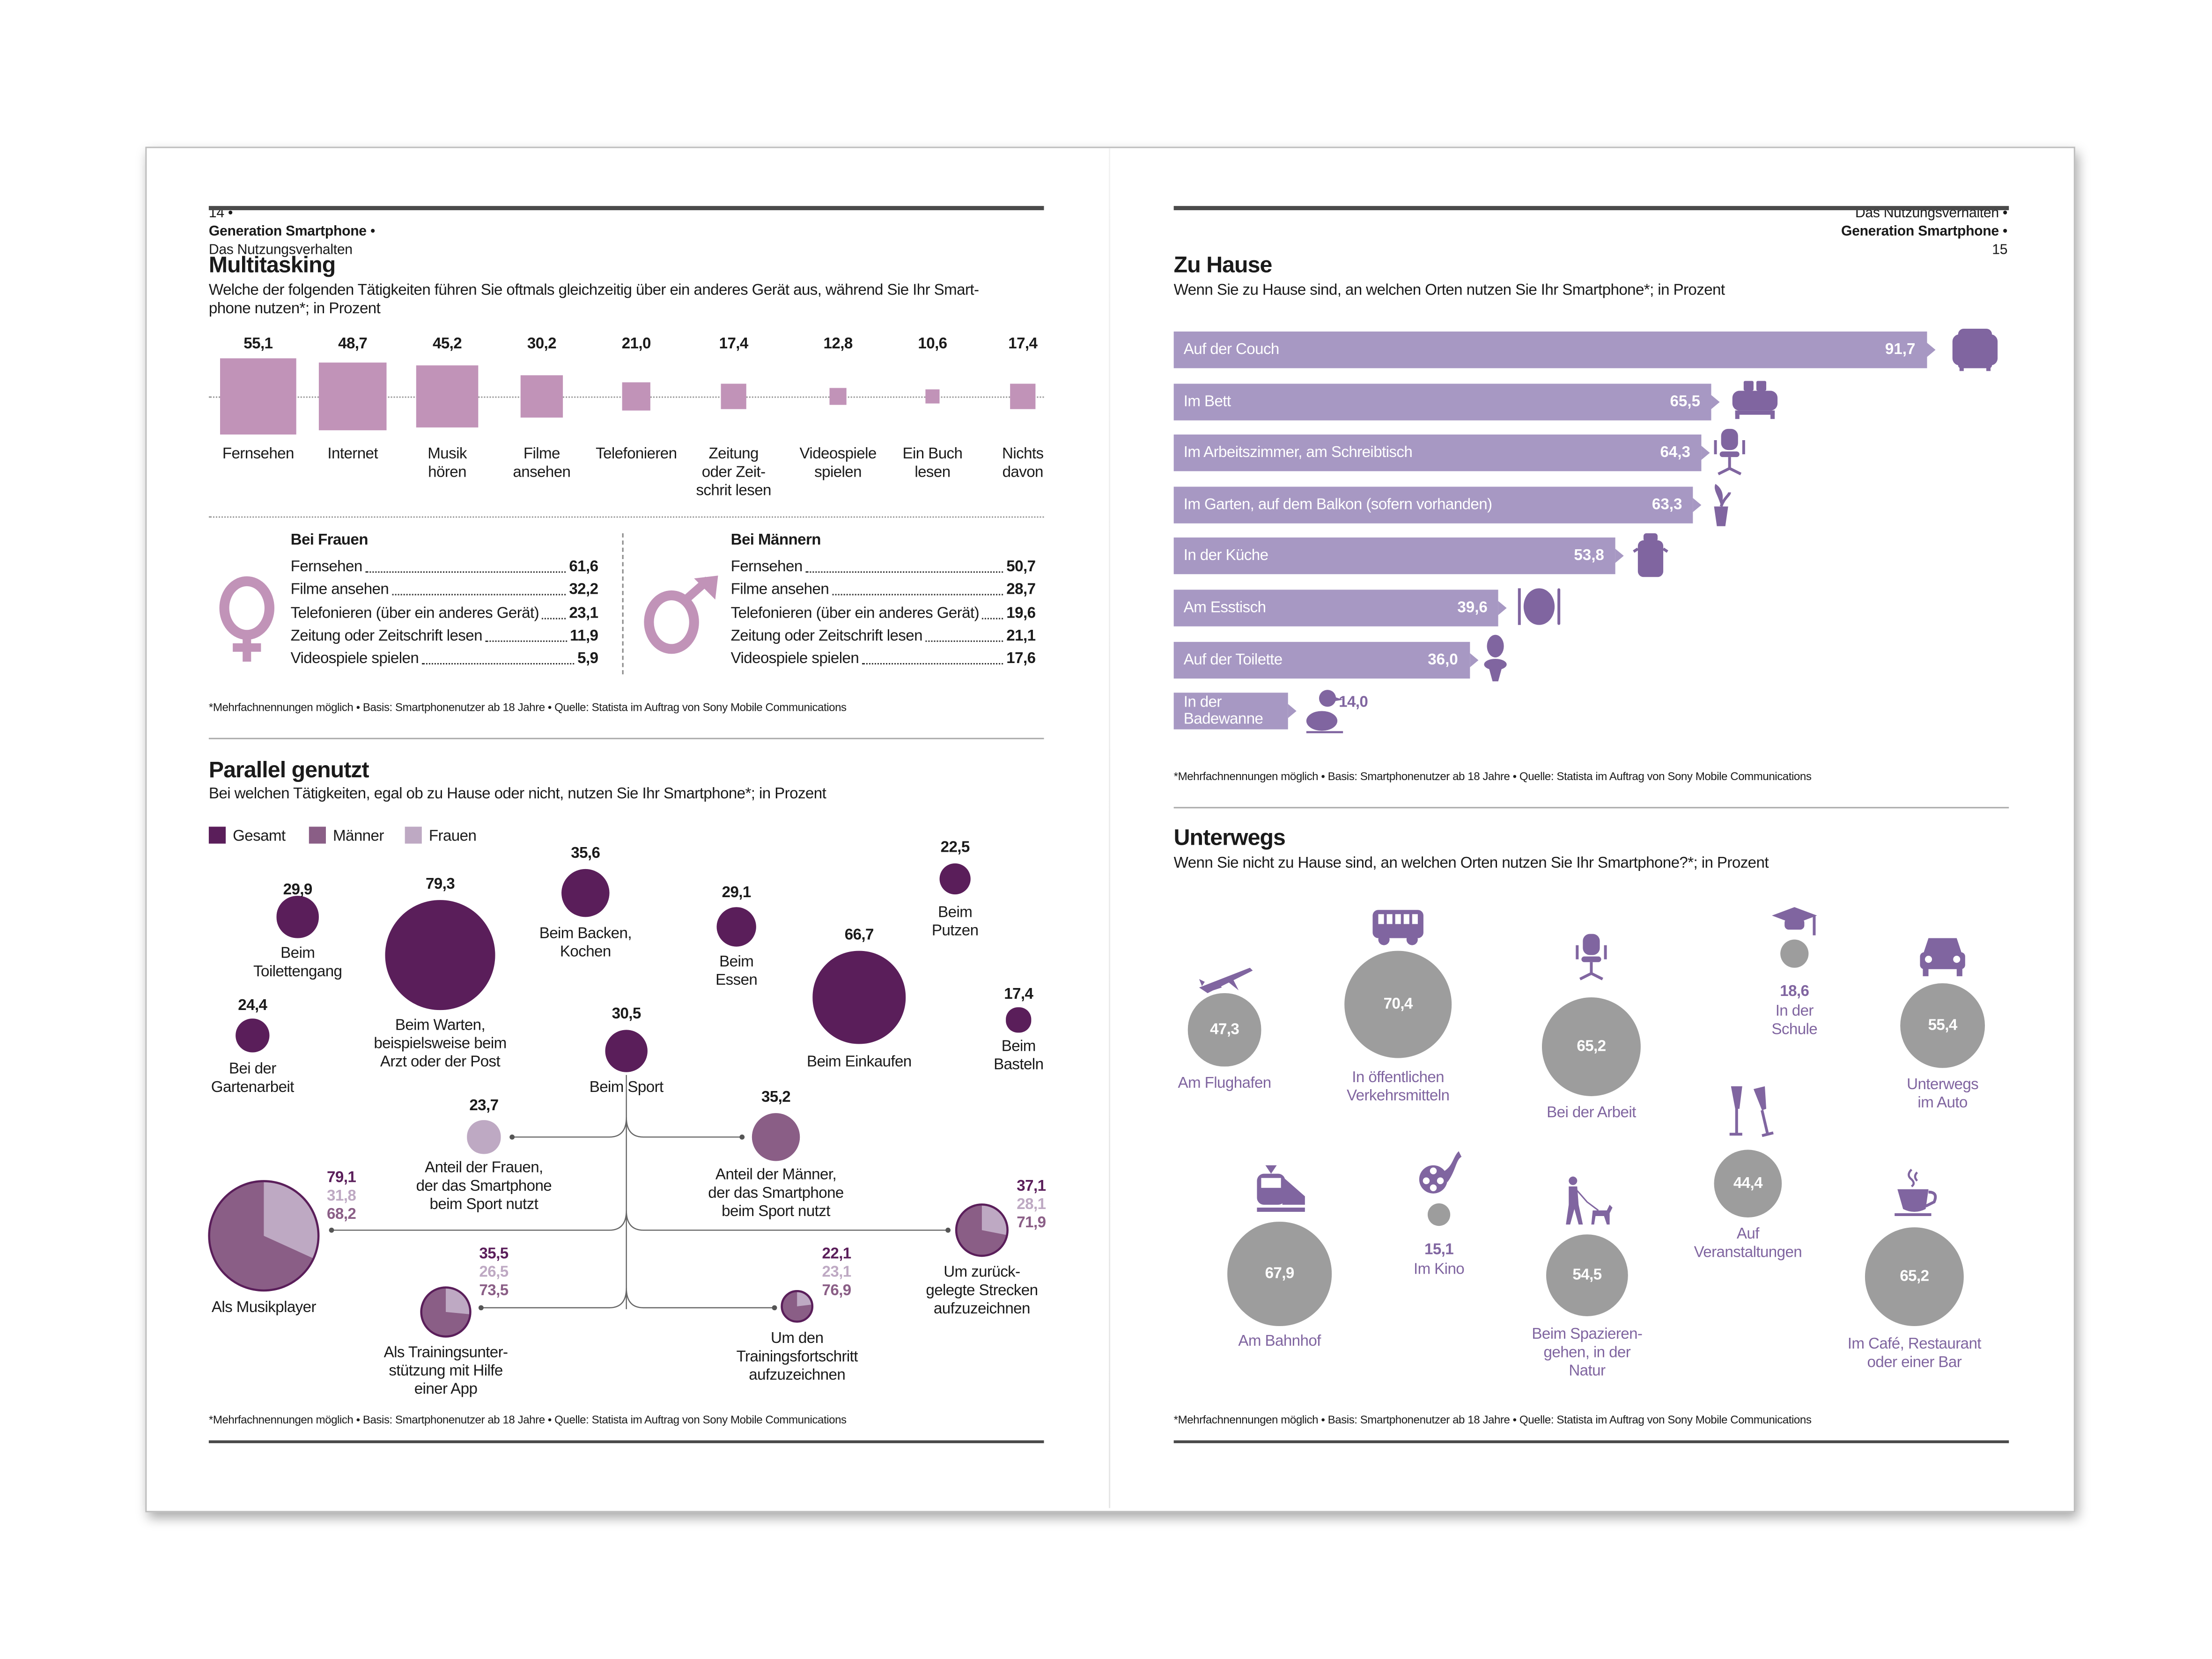 The image size is (2212, 1659). Describe the element at coordinates (1554, 350) in the screenshot. I see `zu-hause-bar: Auf der Couch 91,7` at that location.